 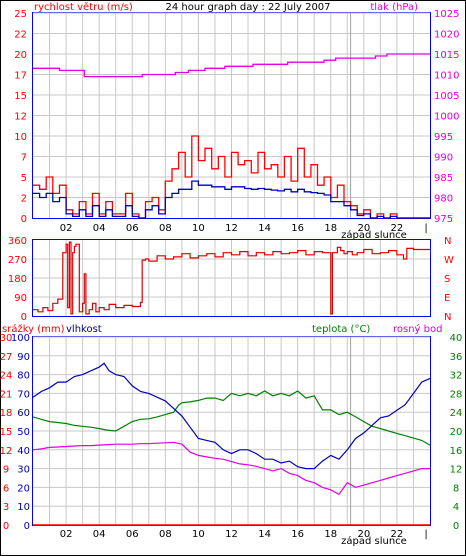 What do you see at coordinates (24, 199) in the screenshot?
I see `wind-speed-tick-label: 2` at bounding box center [24, 199].